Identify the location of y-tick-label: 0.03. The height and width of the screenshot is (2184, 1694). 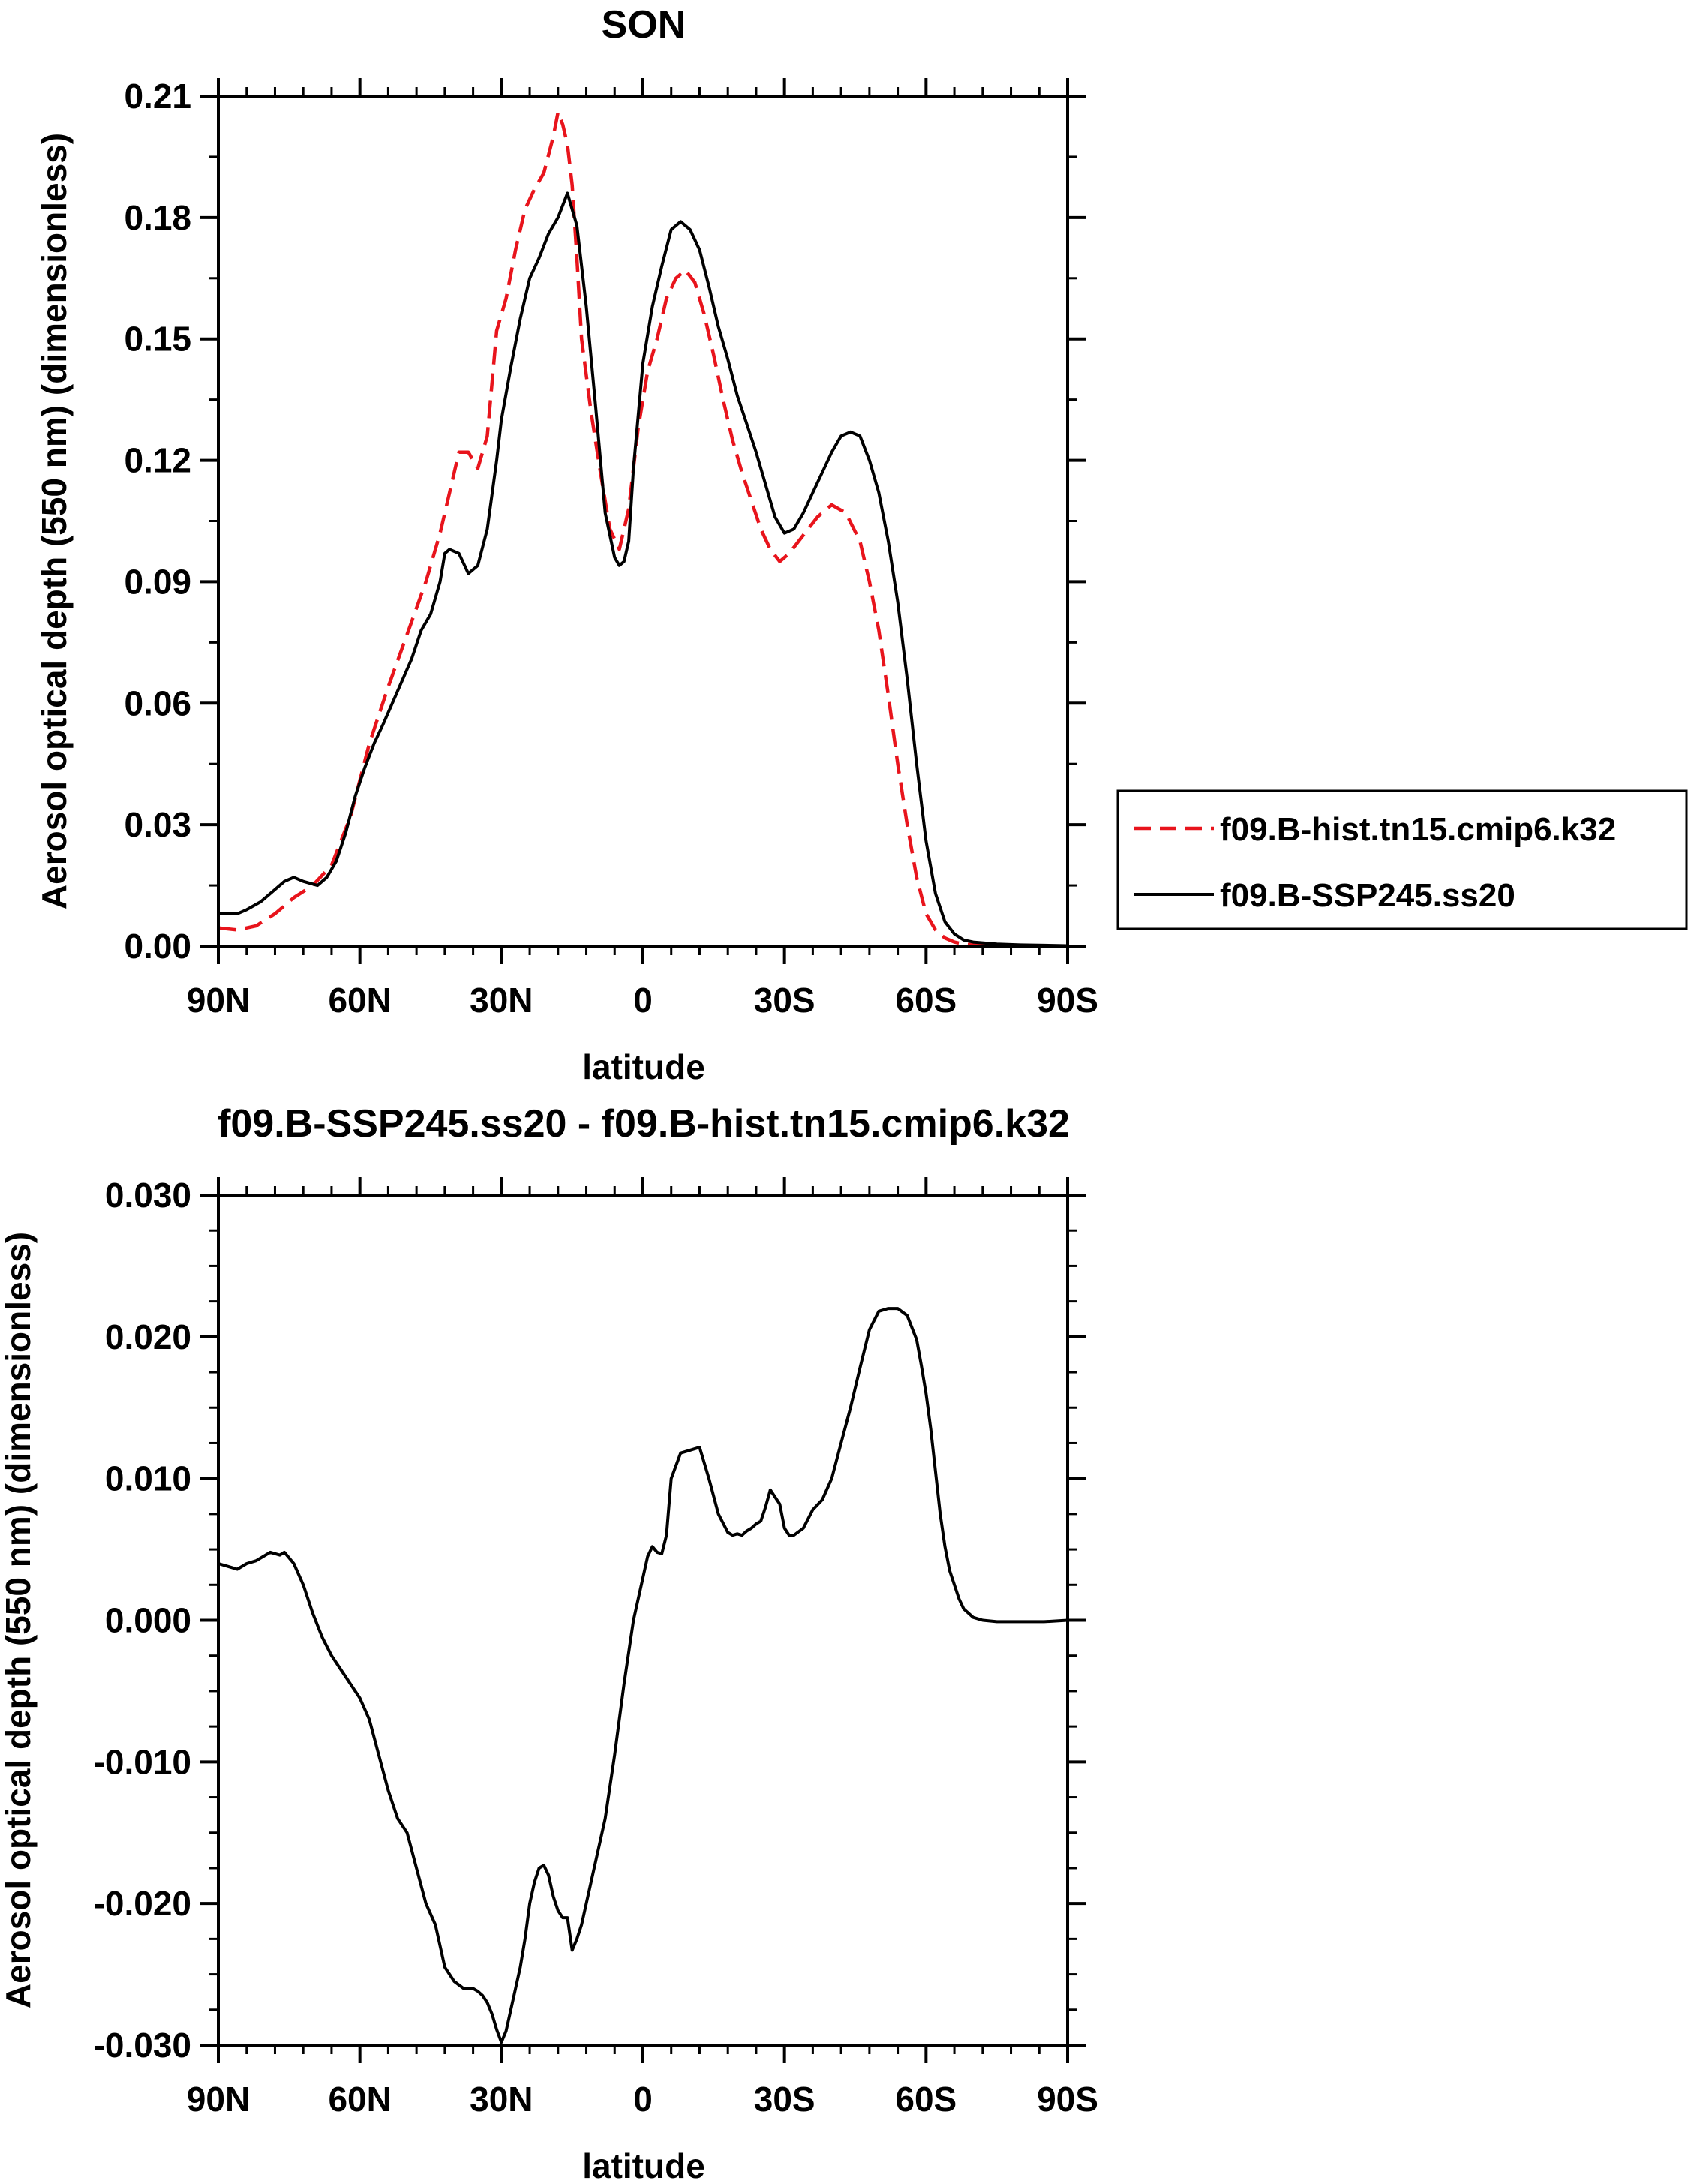
(157, 824).